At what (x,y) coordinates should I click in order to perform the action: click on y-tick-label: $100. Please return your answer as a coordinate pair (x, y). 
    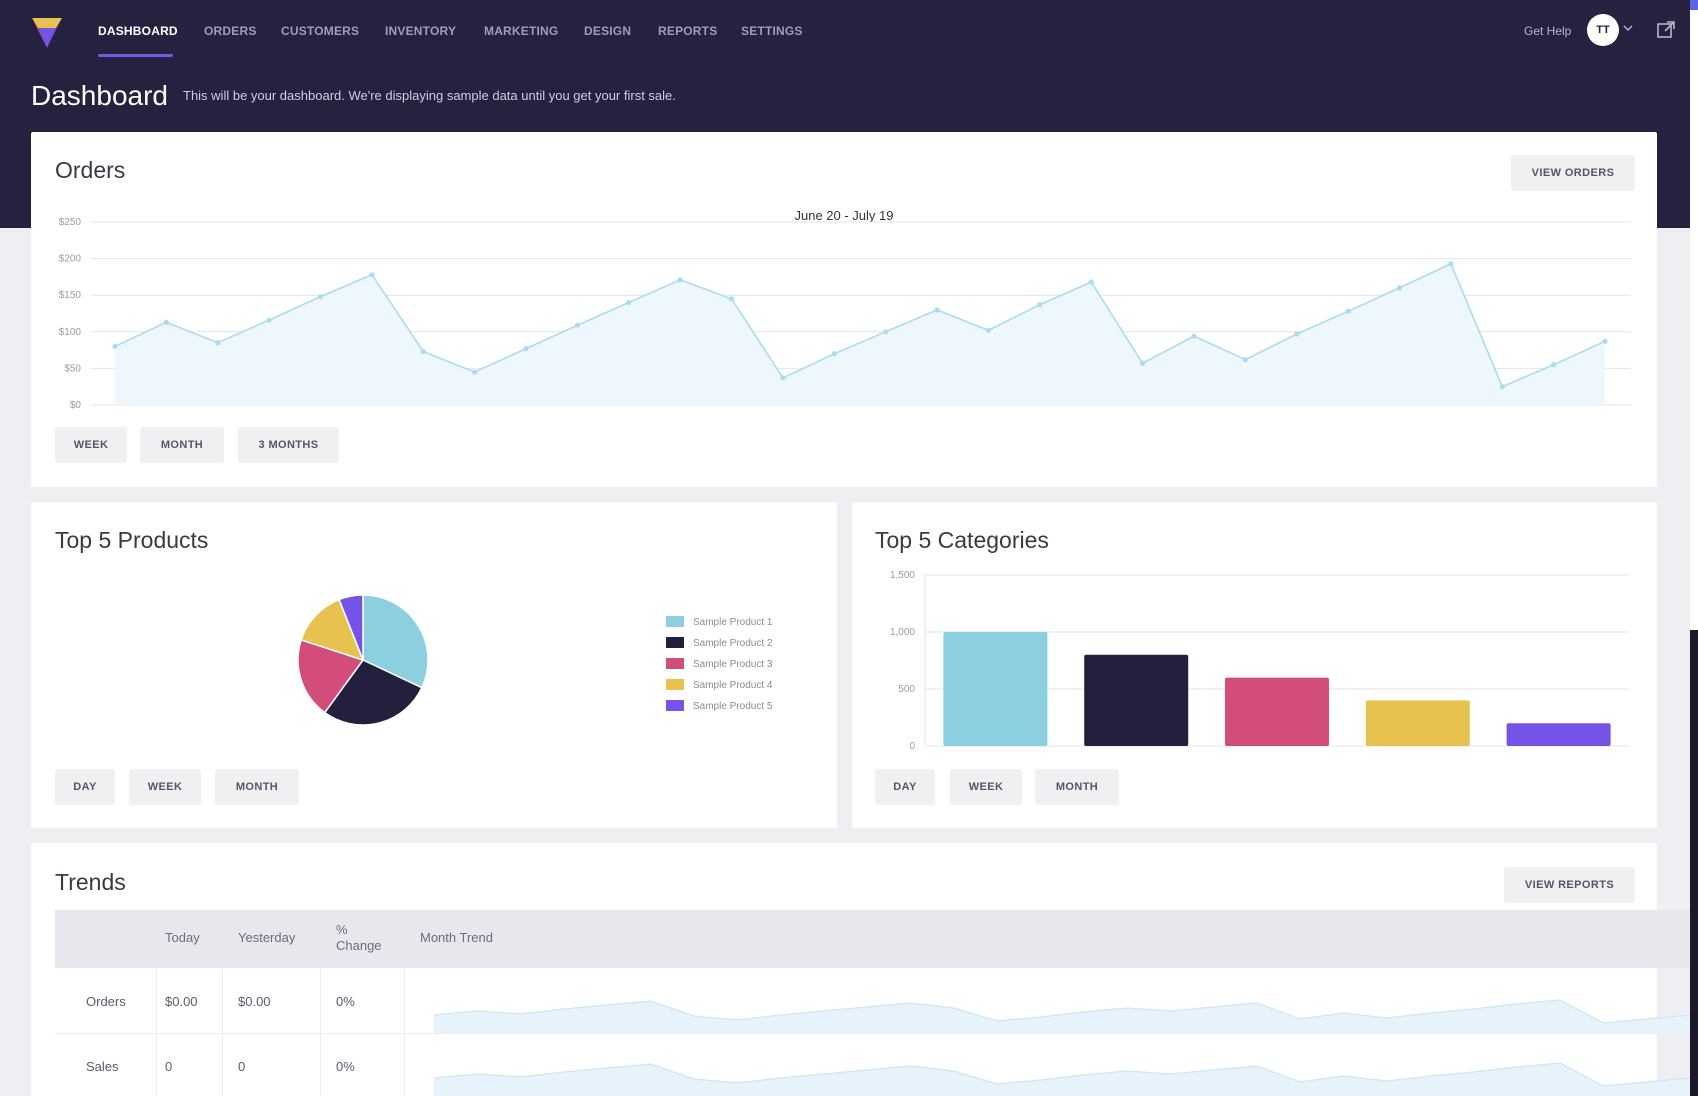
    Looking at the image, I should click on (70, 332).